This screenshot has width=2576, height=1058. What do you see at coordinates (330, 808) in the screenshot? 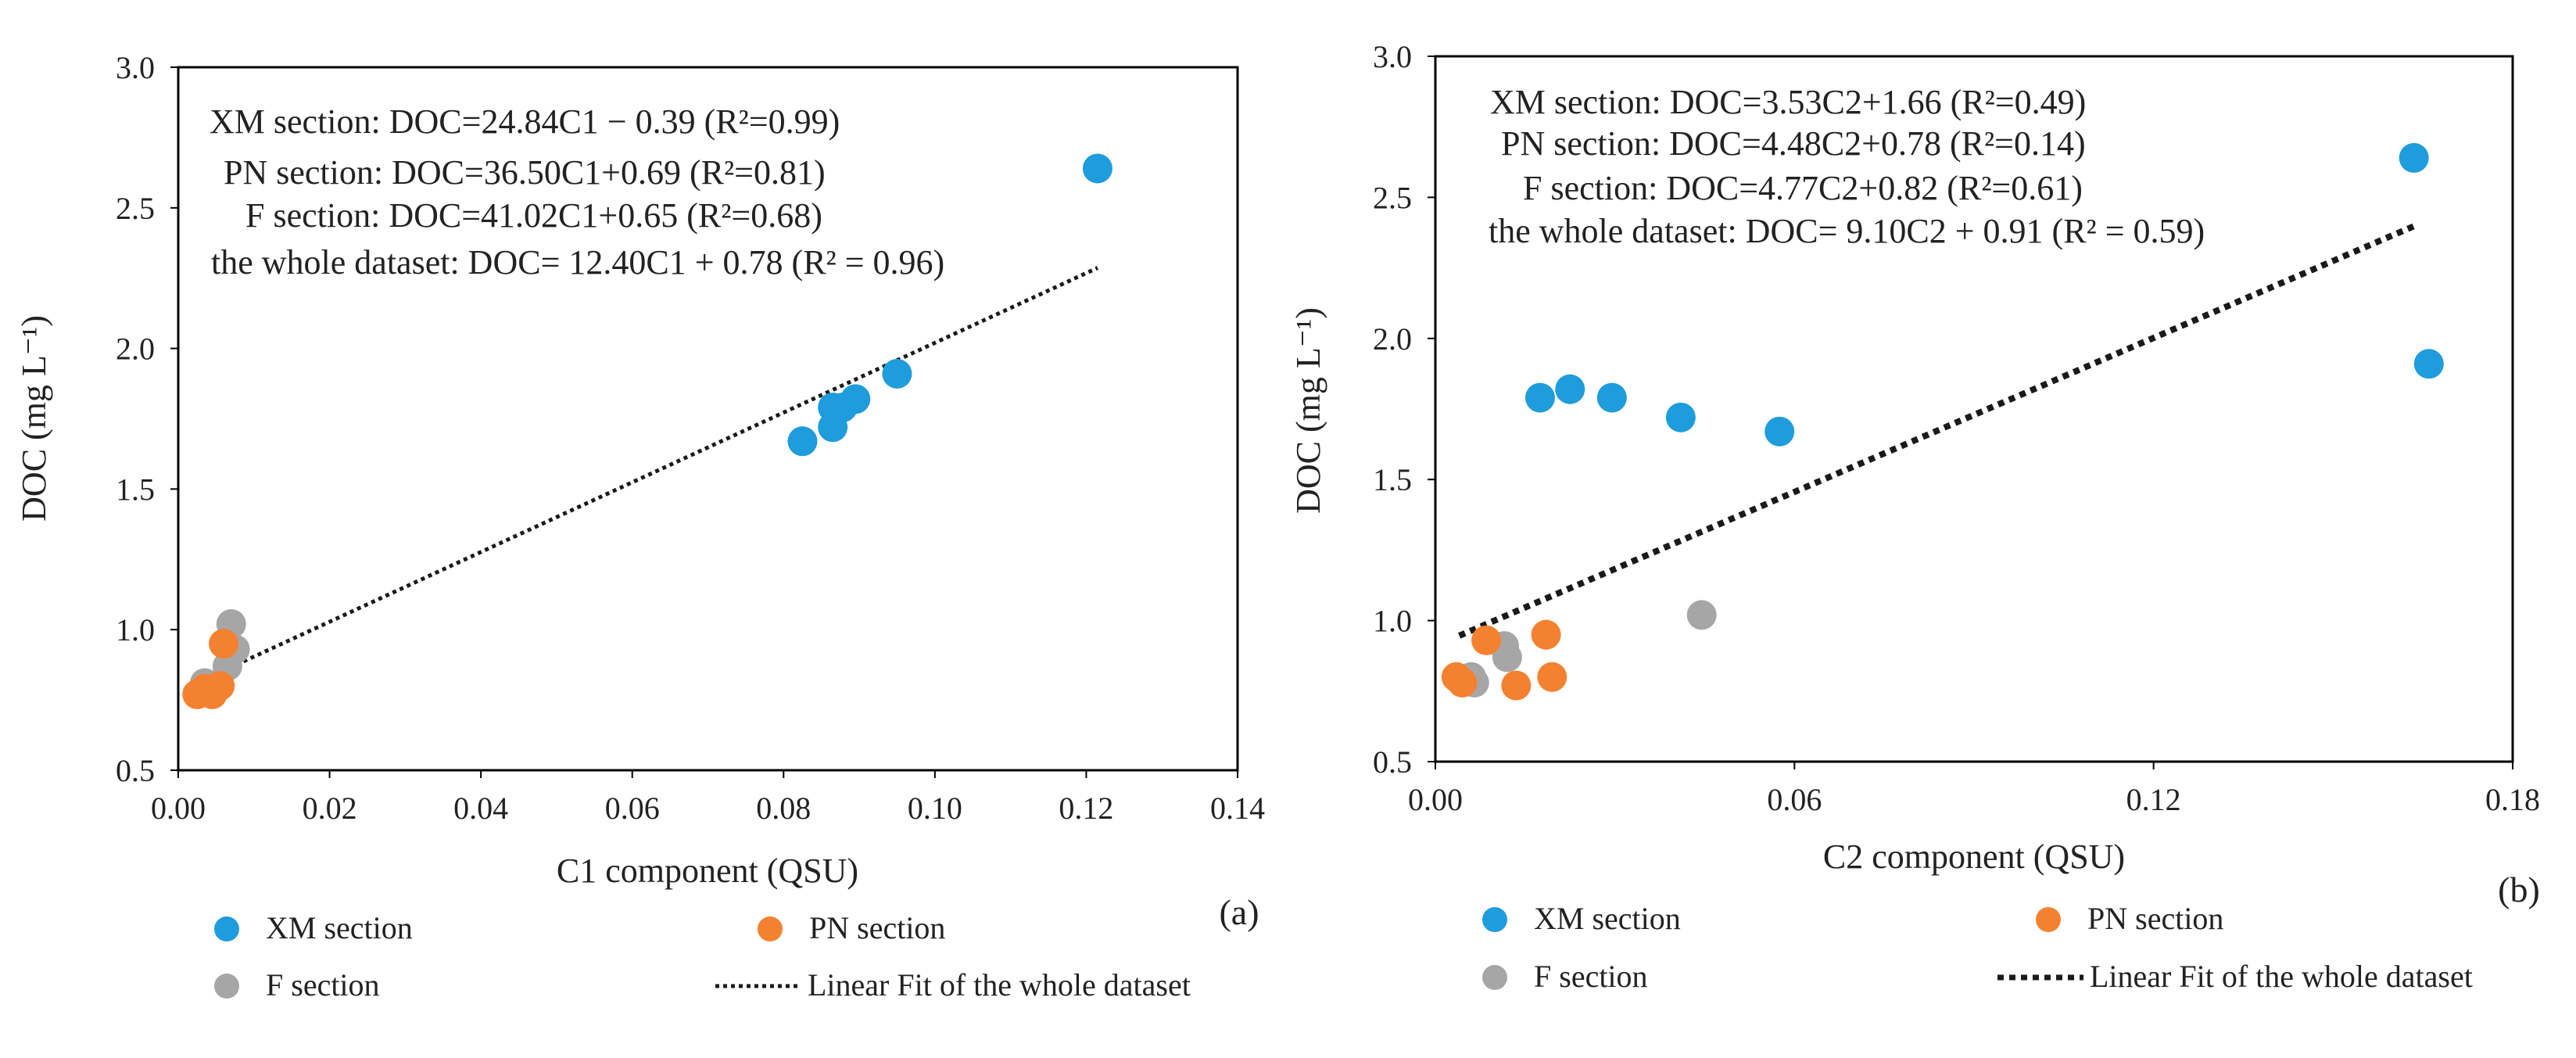
I see `x-tick-label: 0.02` at bounding box center [330, 808].